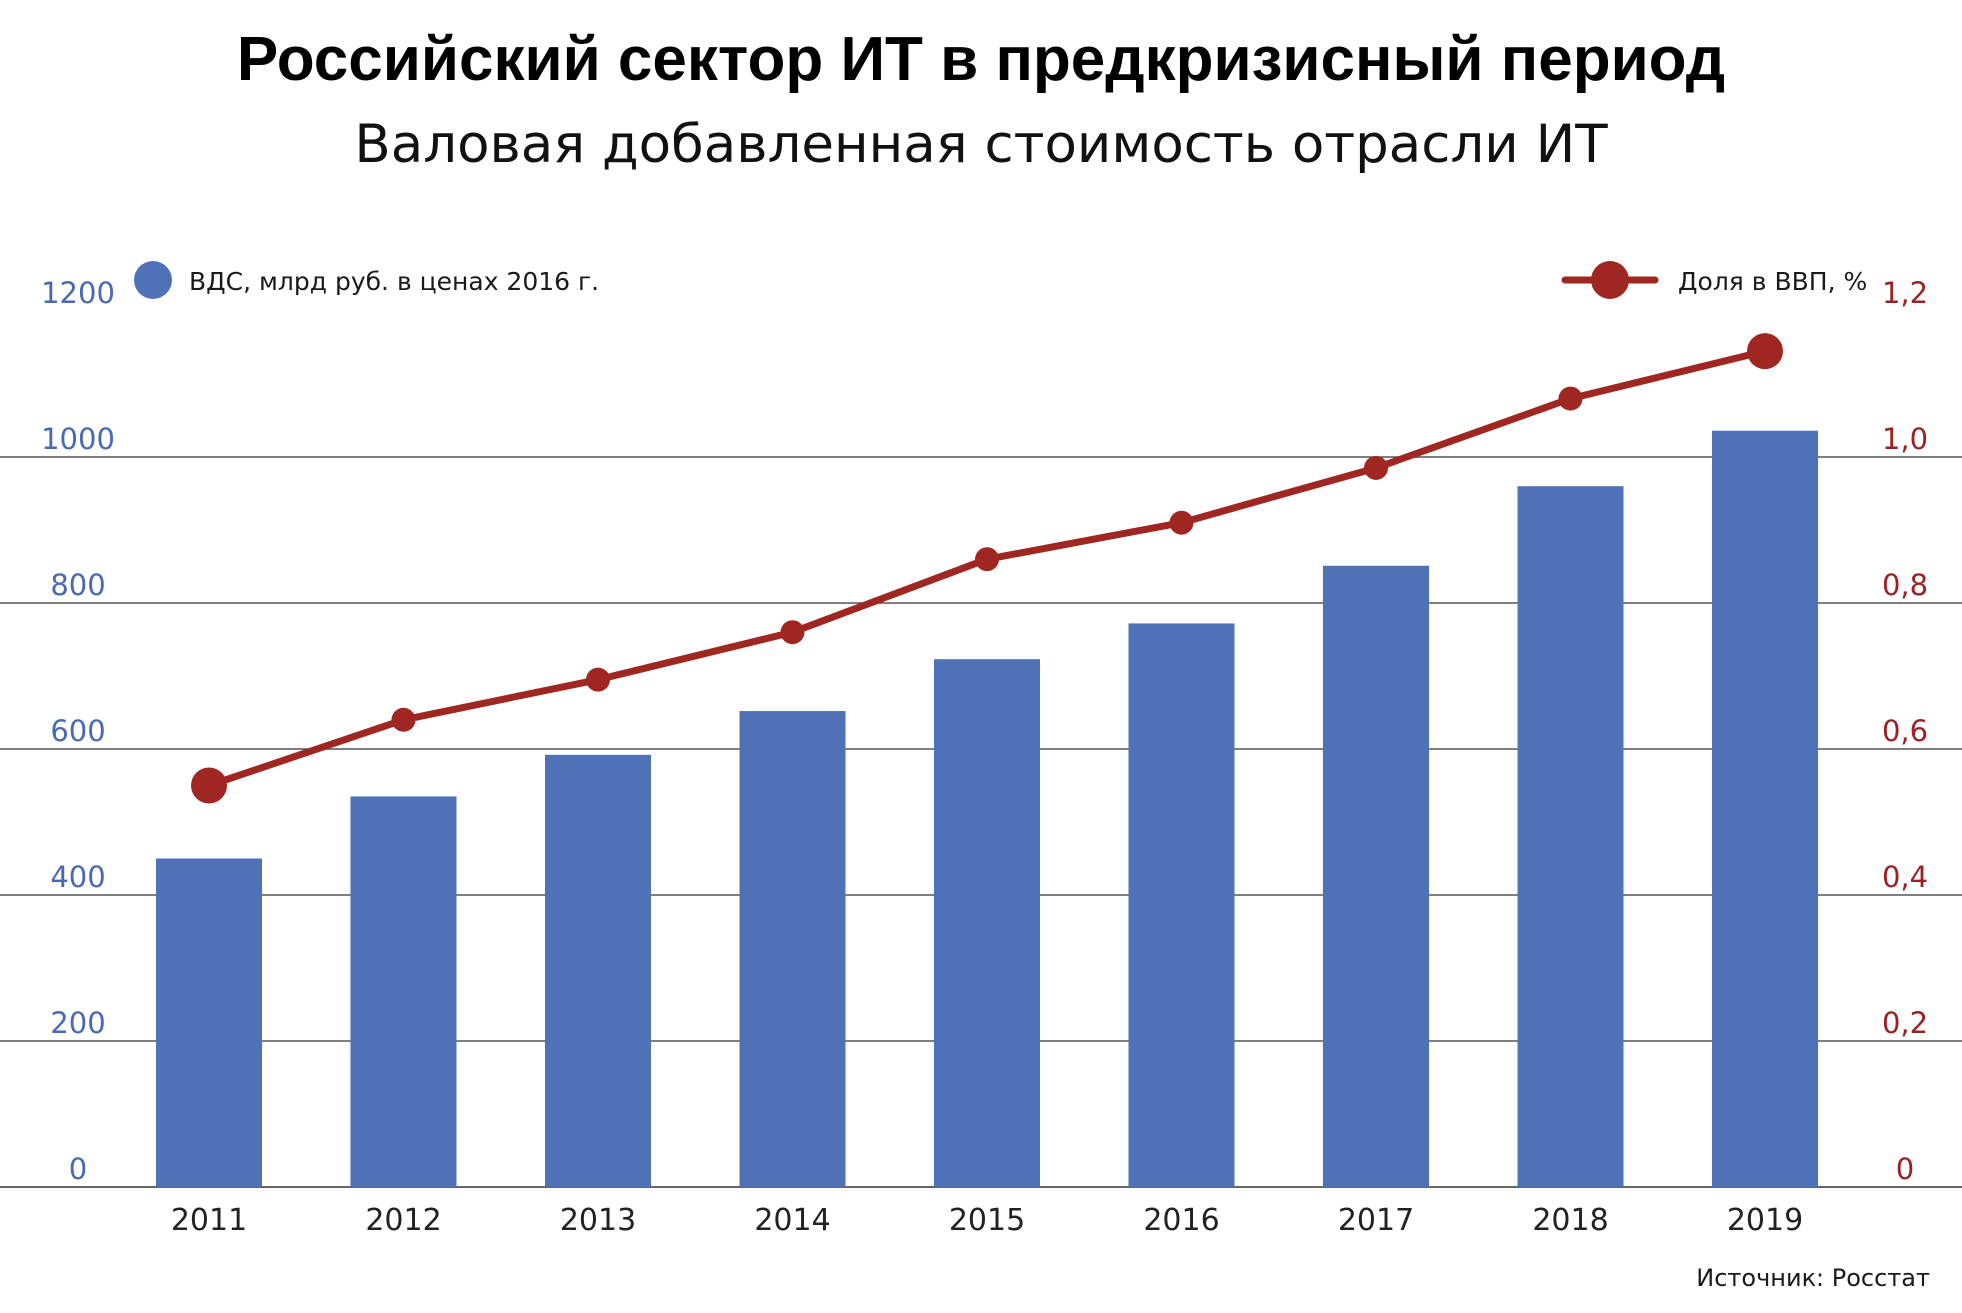 This screenshot has width=1962, height=1313. I want to click on x-axis-ticks: 2011 2012 2013 2014 2015 2016 2017 2018 2019, so click(987, 1220).